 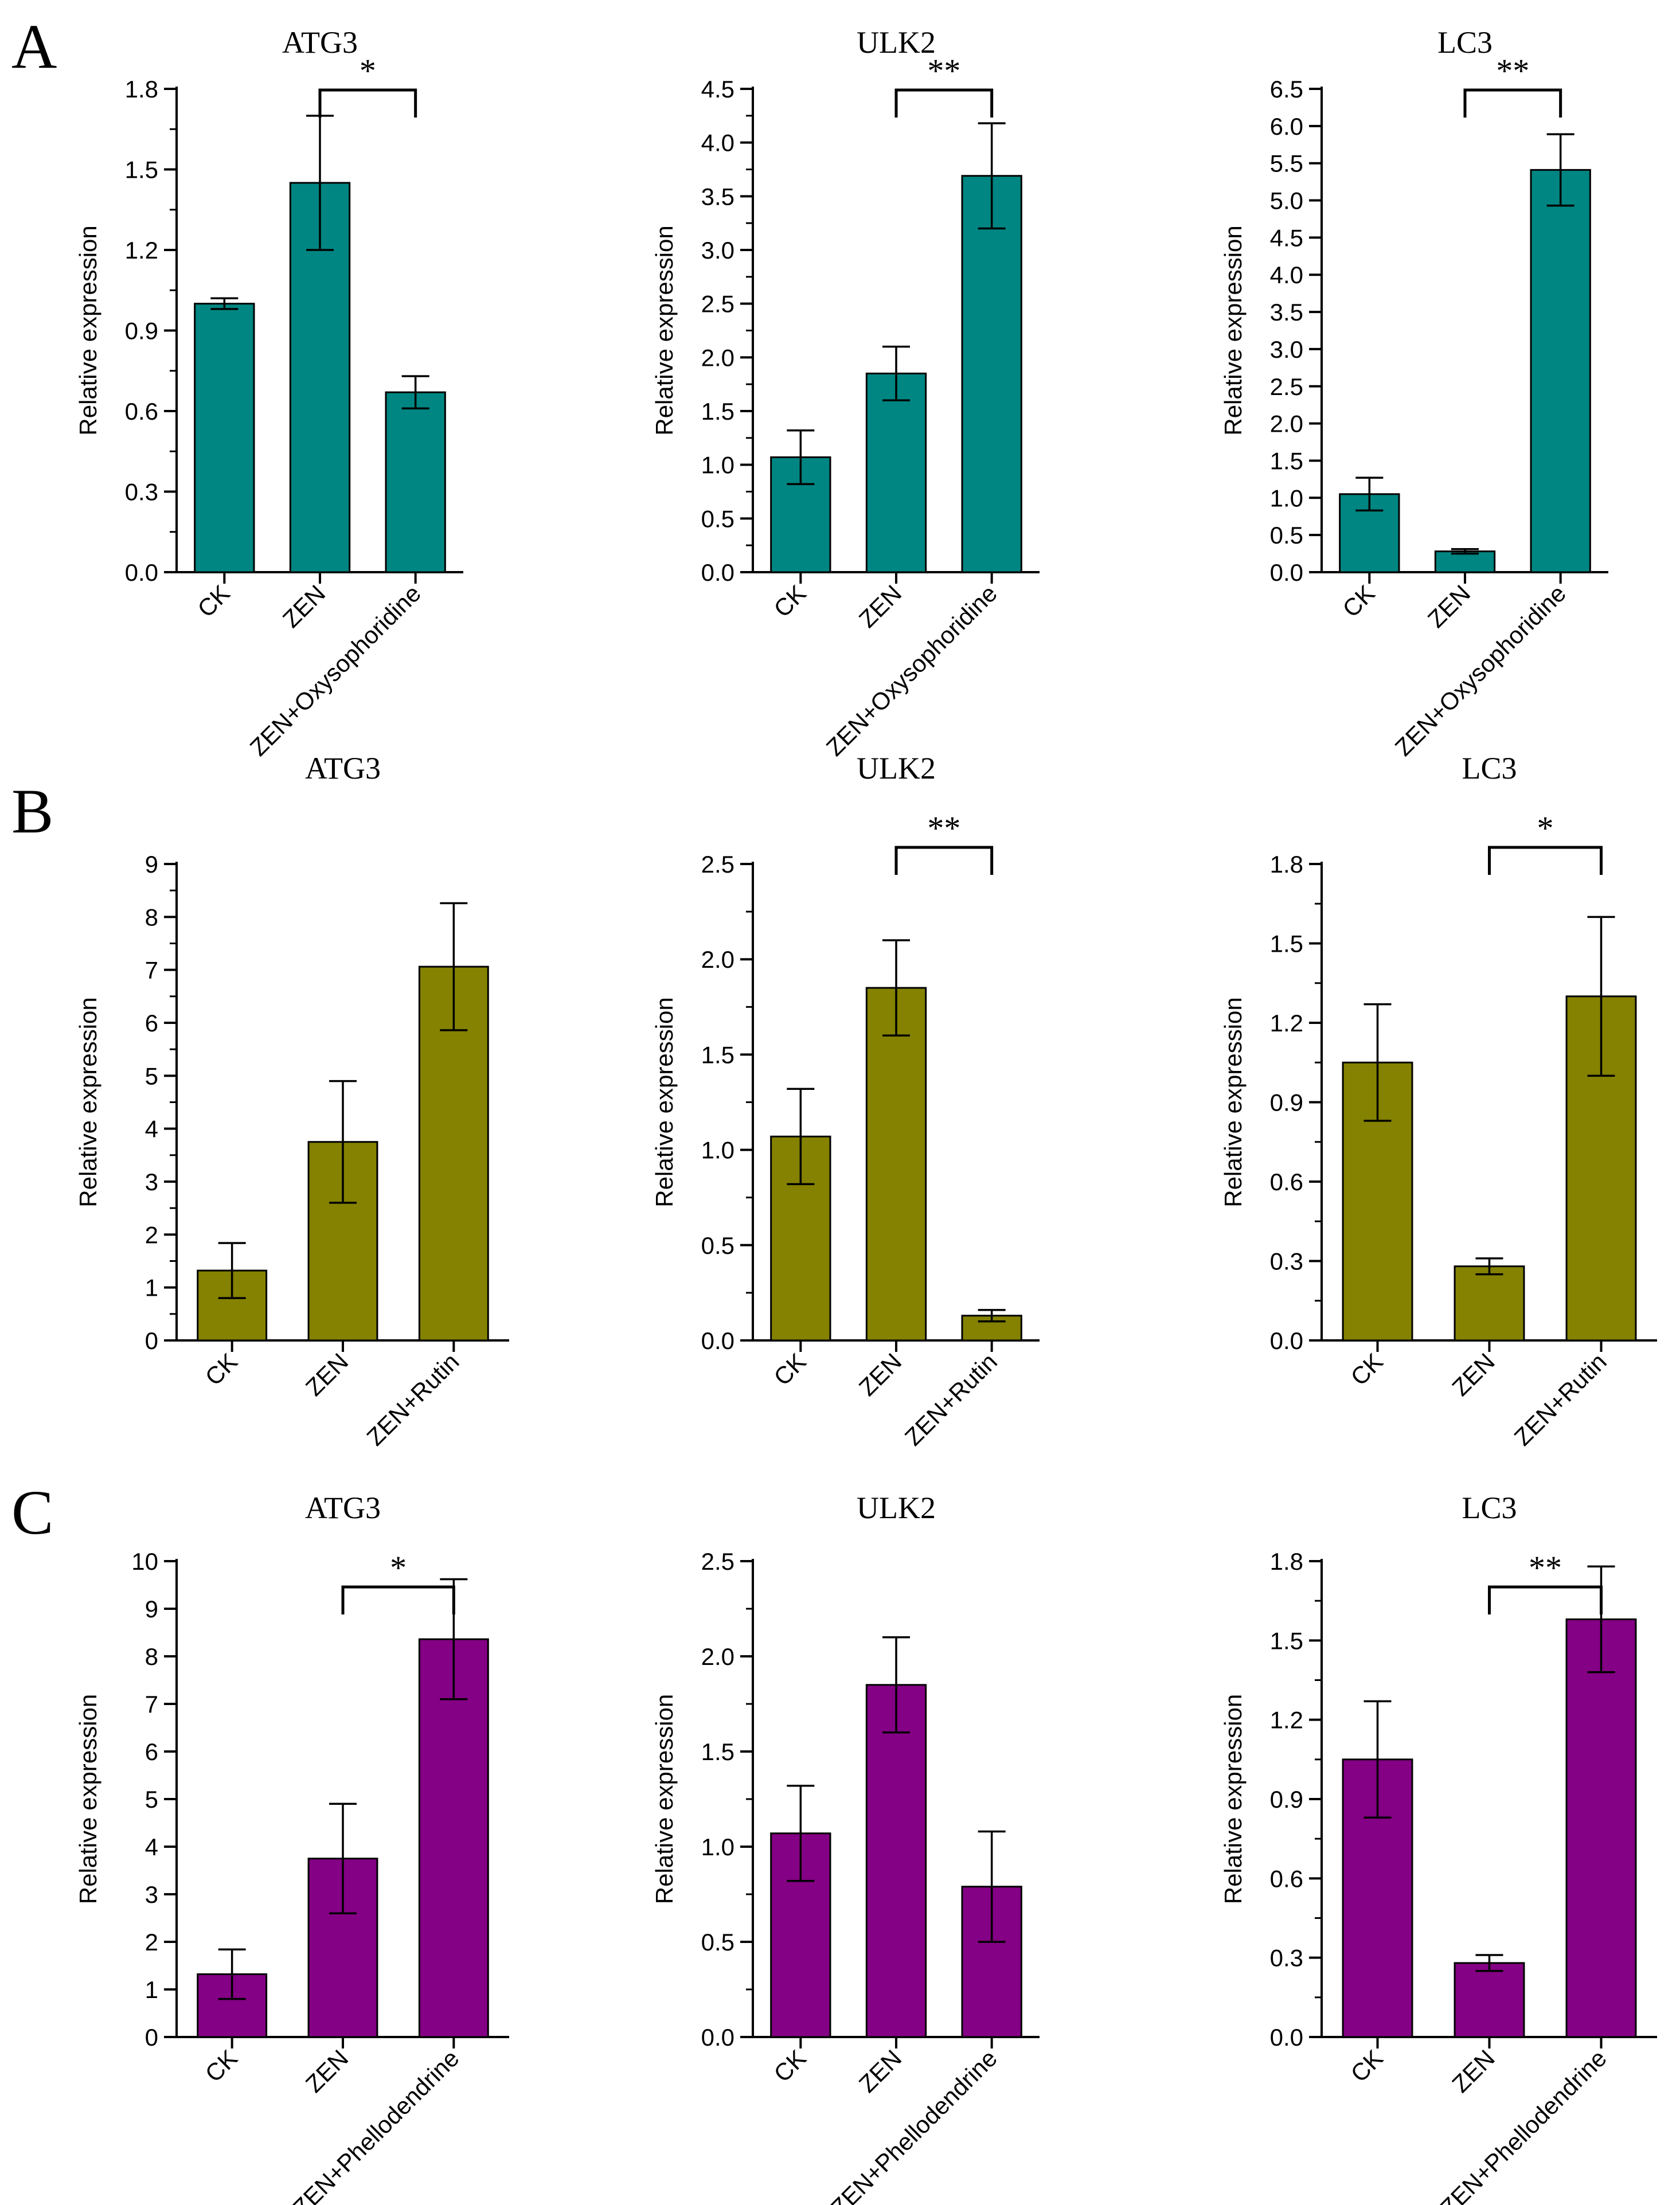 I want to click on bar-ck, so click(x=224, y=438).